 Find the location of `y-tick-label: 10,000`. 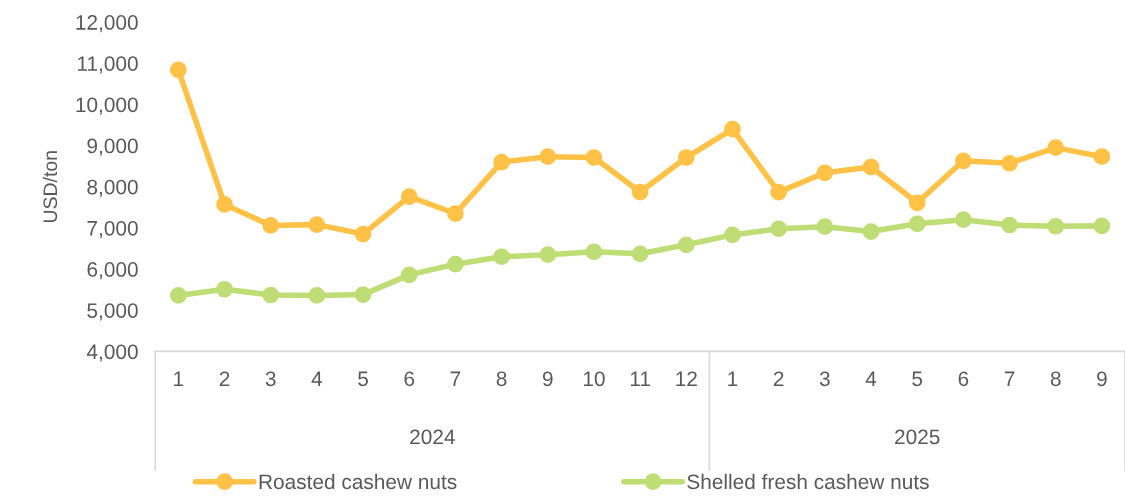

y-tick-label: 10,000 is located at coordinates (107, 106).